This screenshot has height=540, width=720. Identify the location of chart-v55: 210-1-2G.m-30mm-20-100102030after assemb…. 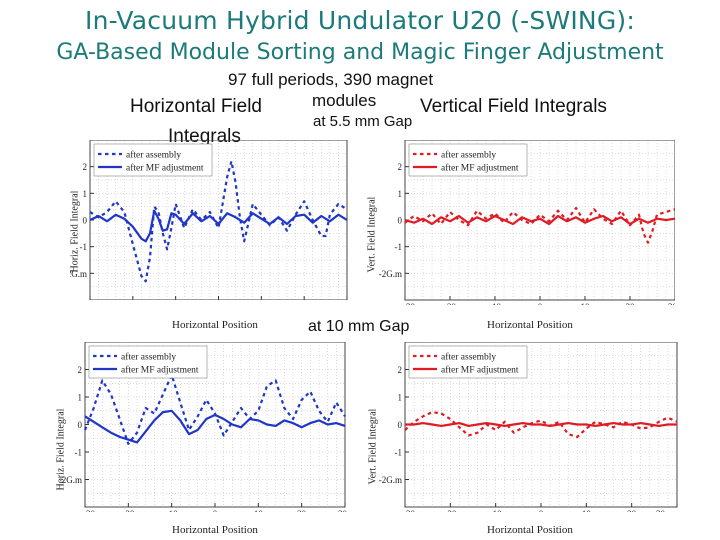
(527, 222).